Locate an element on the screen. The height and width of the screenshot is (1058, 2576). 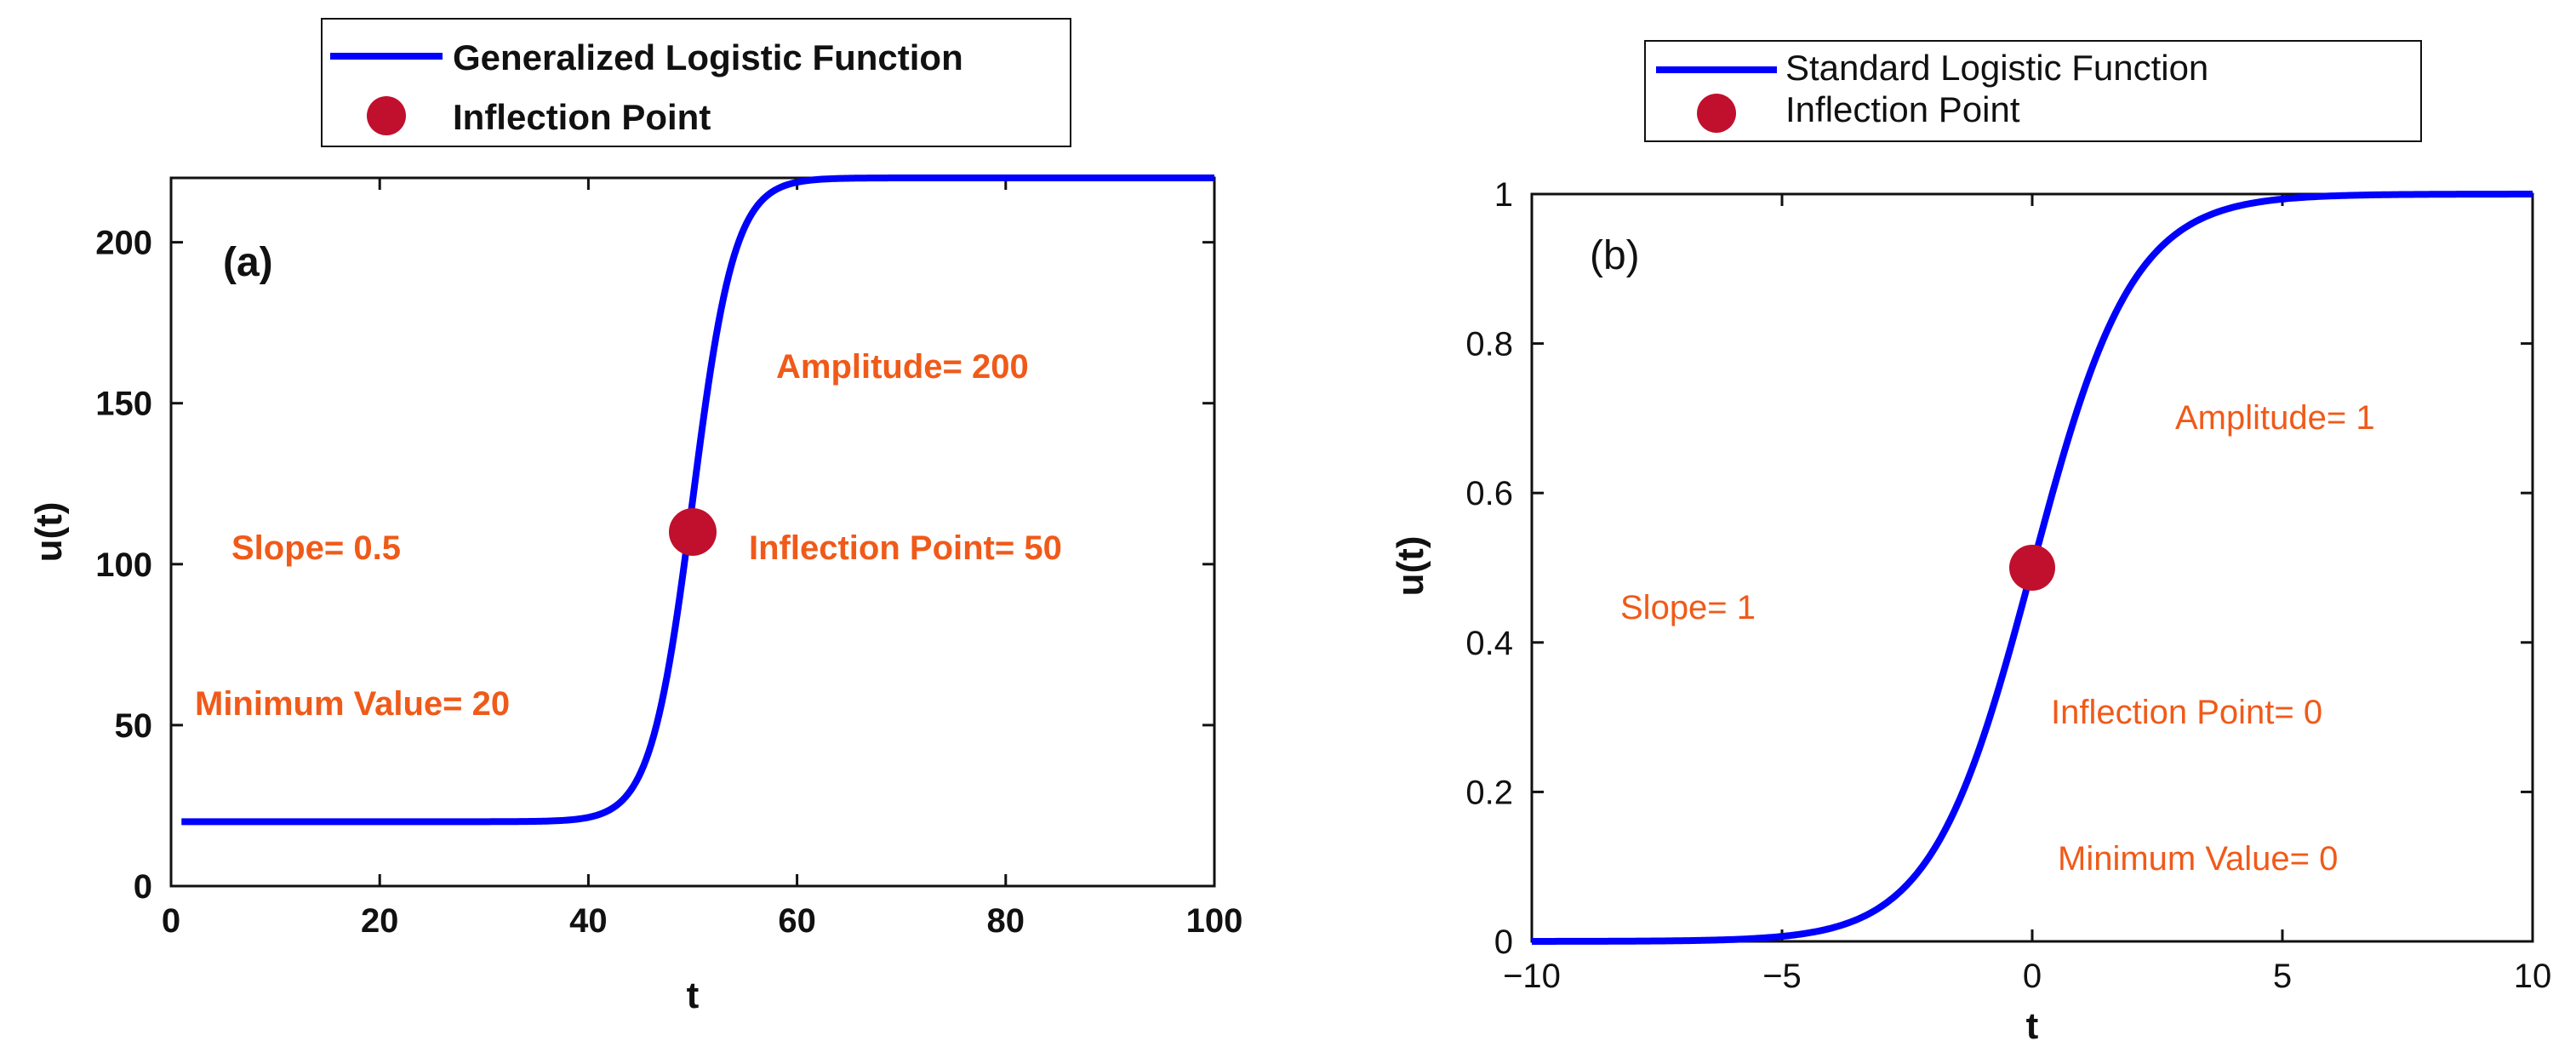
x-tick-label-b: 0 is located at coordinates (2032, 976).